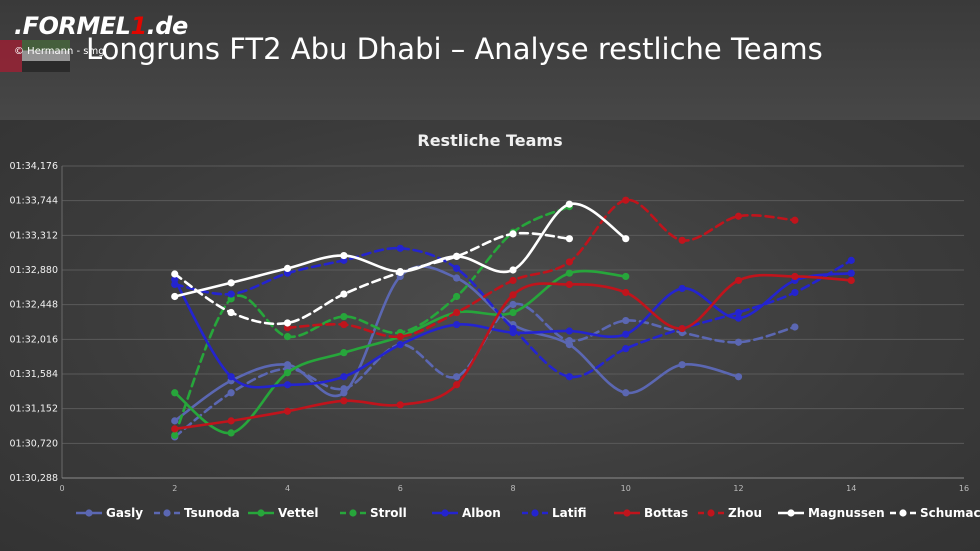  What do you see at coordinates (745, 513) in the screenshot?
I see `legend-label-zhou: Zhou` at bounding box center [745, 513].